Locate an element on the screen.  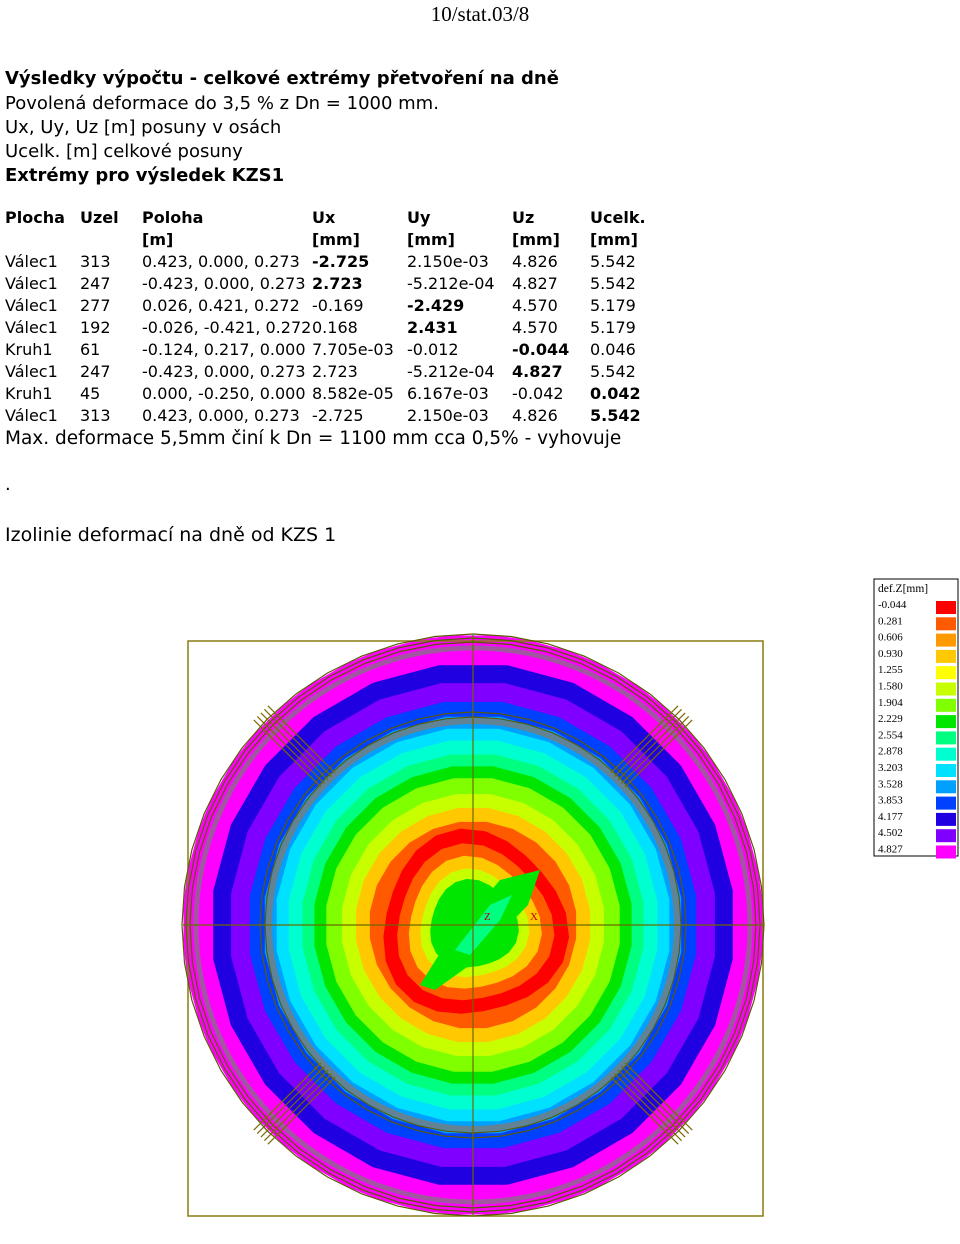
legend-label: 1.904 is located at coordinates (890, 703).